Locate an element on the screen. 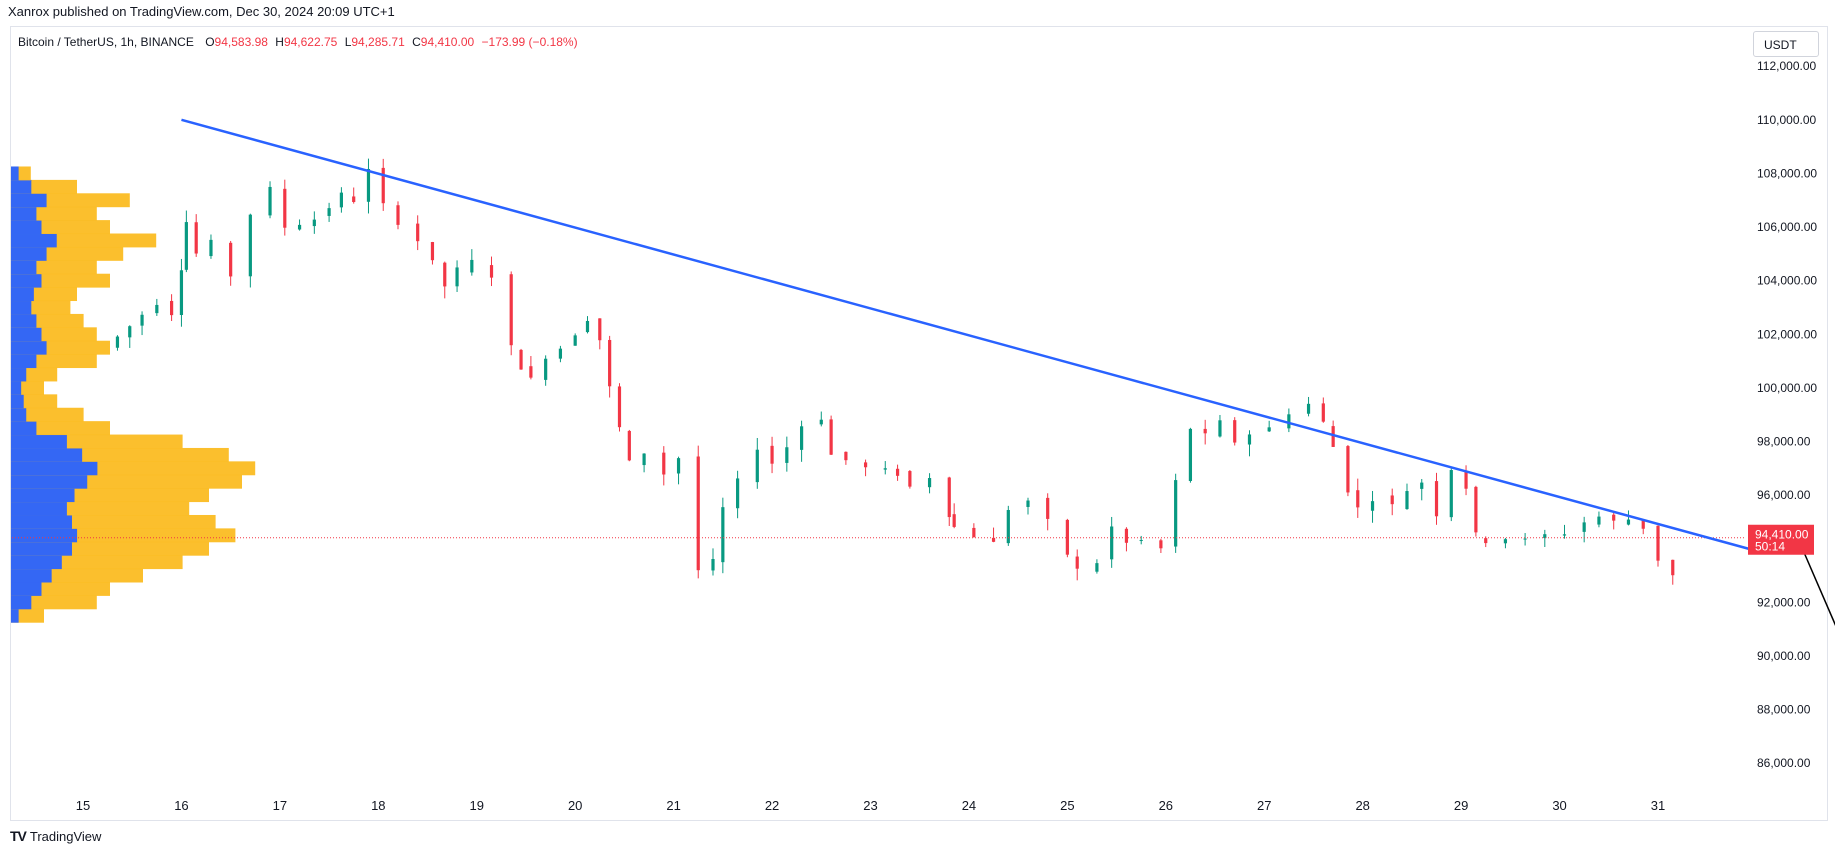  date-axis-label: 17 is located at coordinates (280, 805).